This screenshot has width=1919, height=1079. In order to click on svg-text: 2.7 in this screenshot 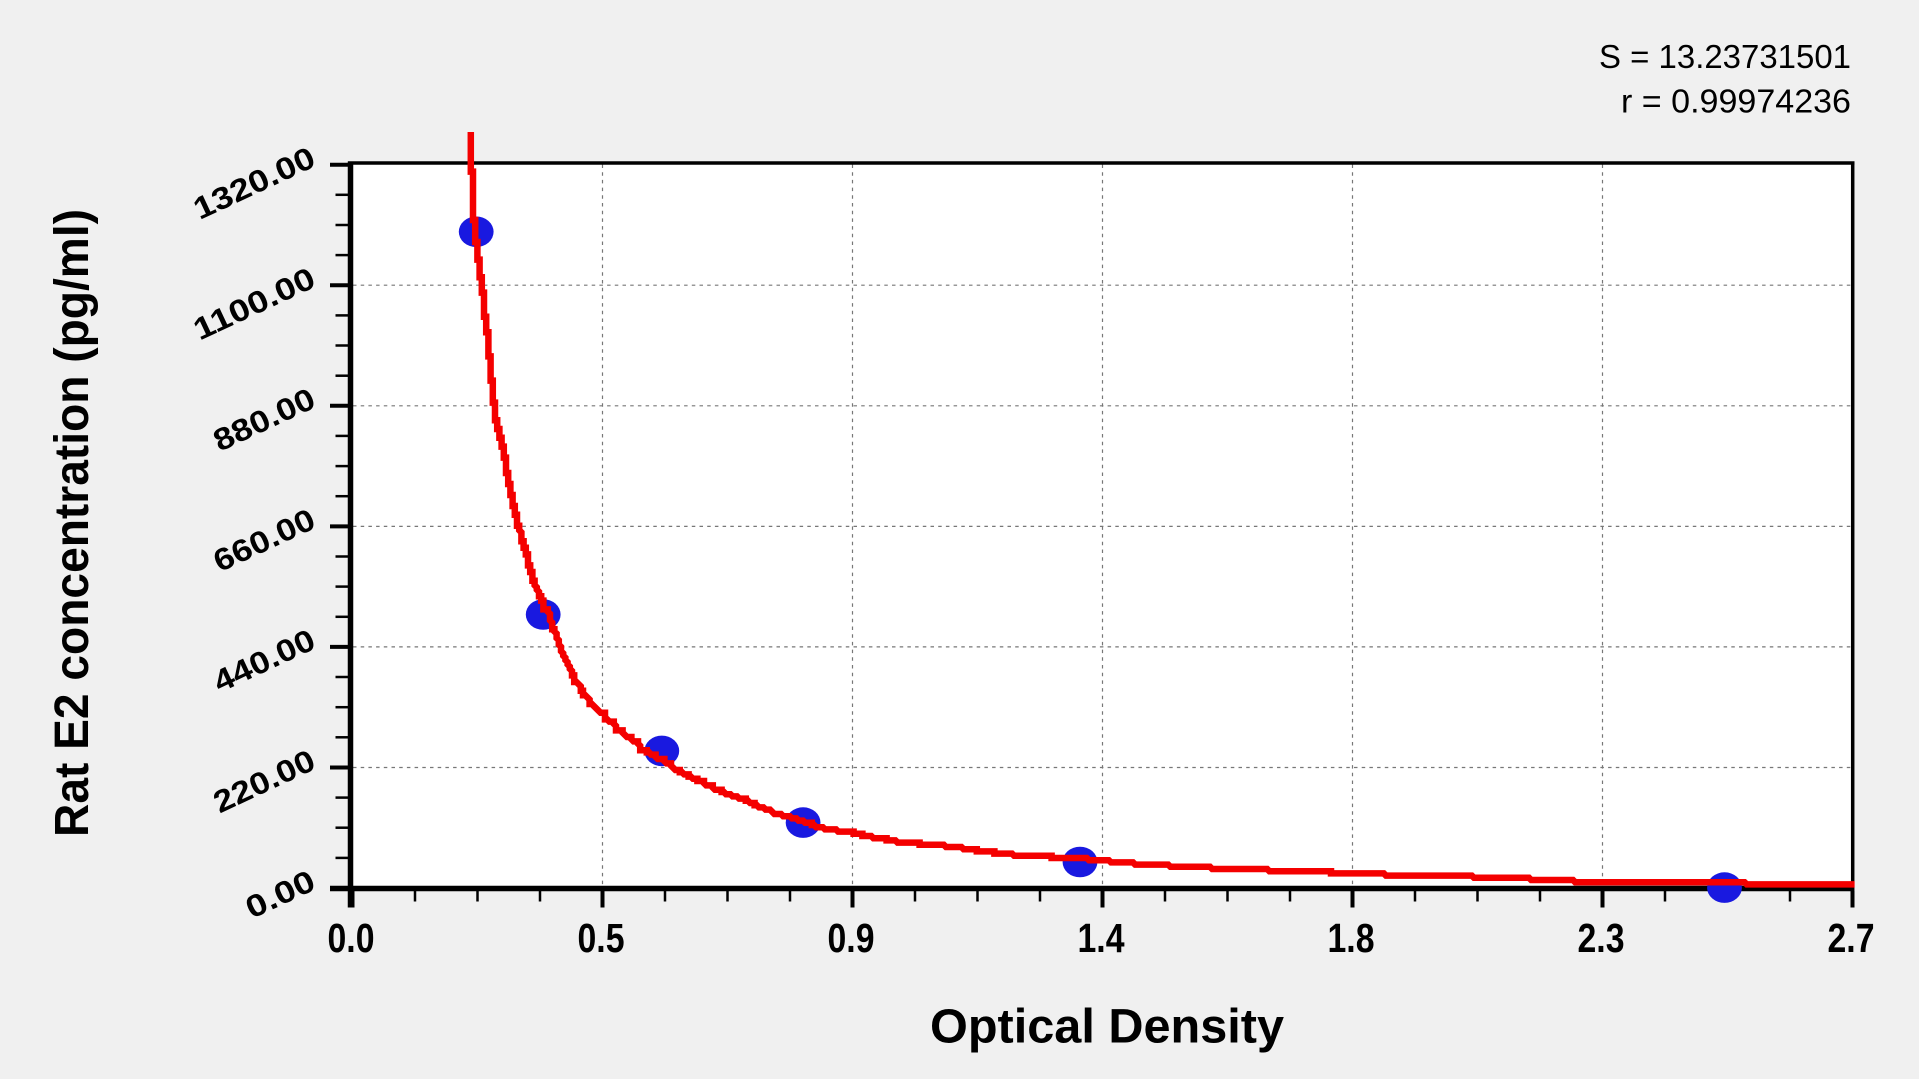, I will do `click(1851, 938)`.